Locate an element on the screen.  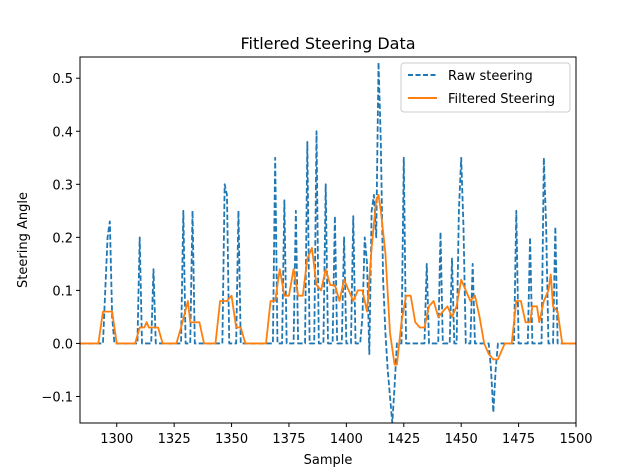
y-tick-label-3: 0.2 is located at coordinates (62, 238).